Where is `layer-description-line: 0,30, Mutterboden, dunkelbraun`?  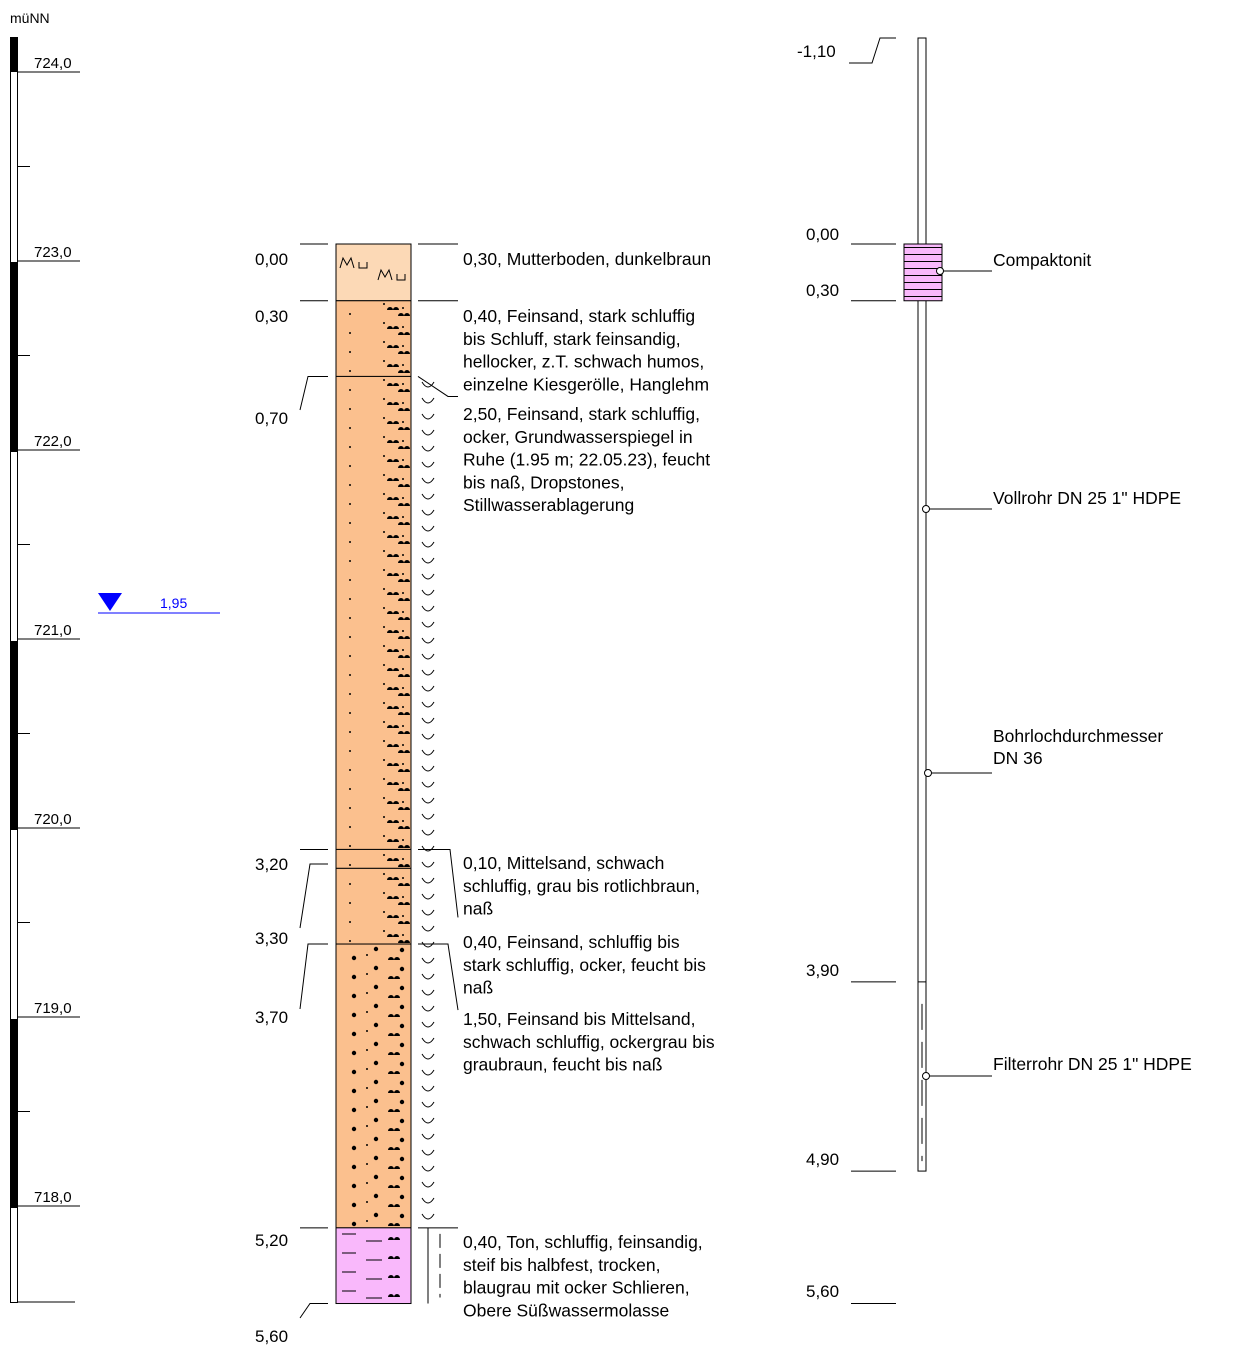 layer-description-line: 0,30, Mutterboden, dunkelbraun is located at coordinates (587, 259).